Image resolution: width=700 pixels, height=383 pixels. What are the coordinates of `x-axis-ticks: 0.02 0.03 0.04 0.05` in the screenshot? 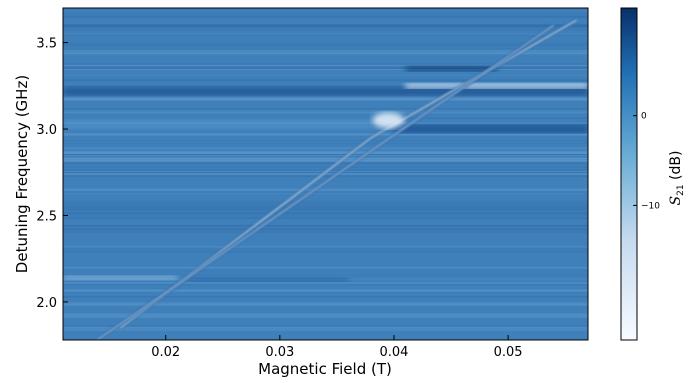 It's located at (337, 347).